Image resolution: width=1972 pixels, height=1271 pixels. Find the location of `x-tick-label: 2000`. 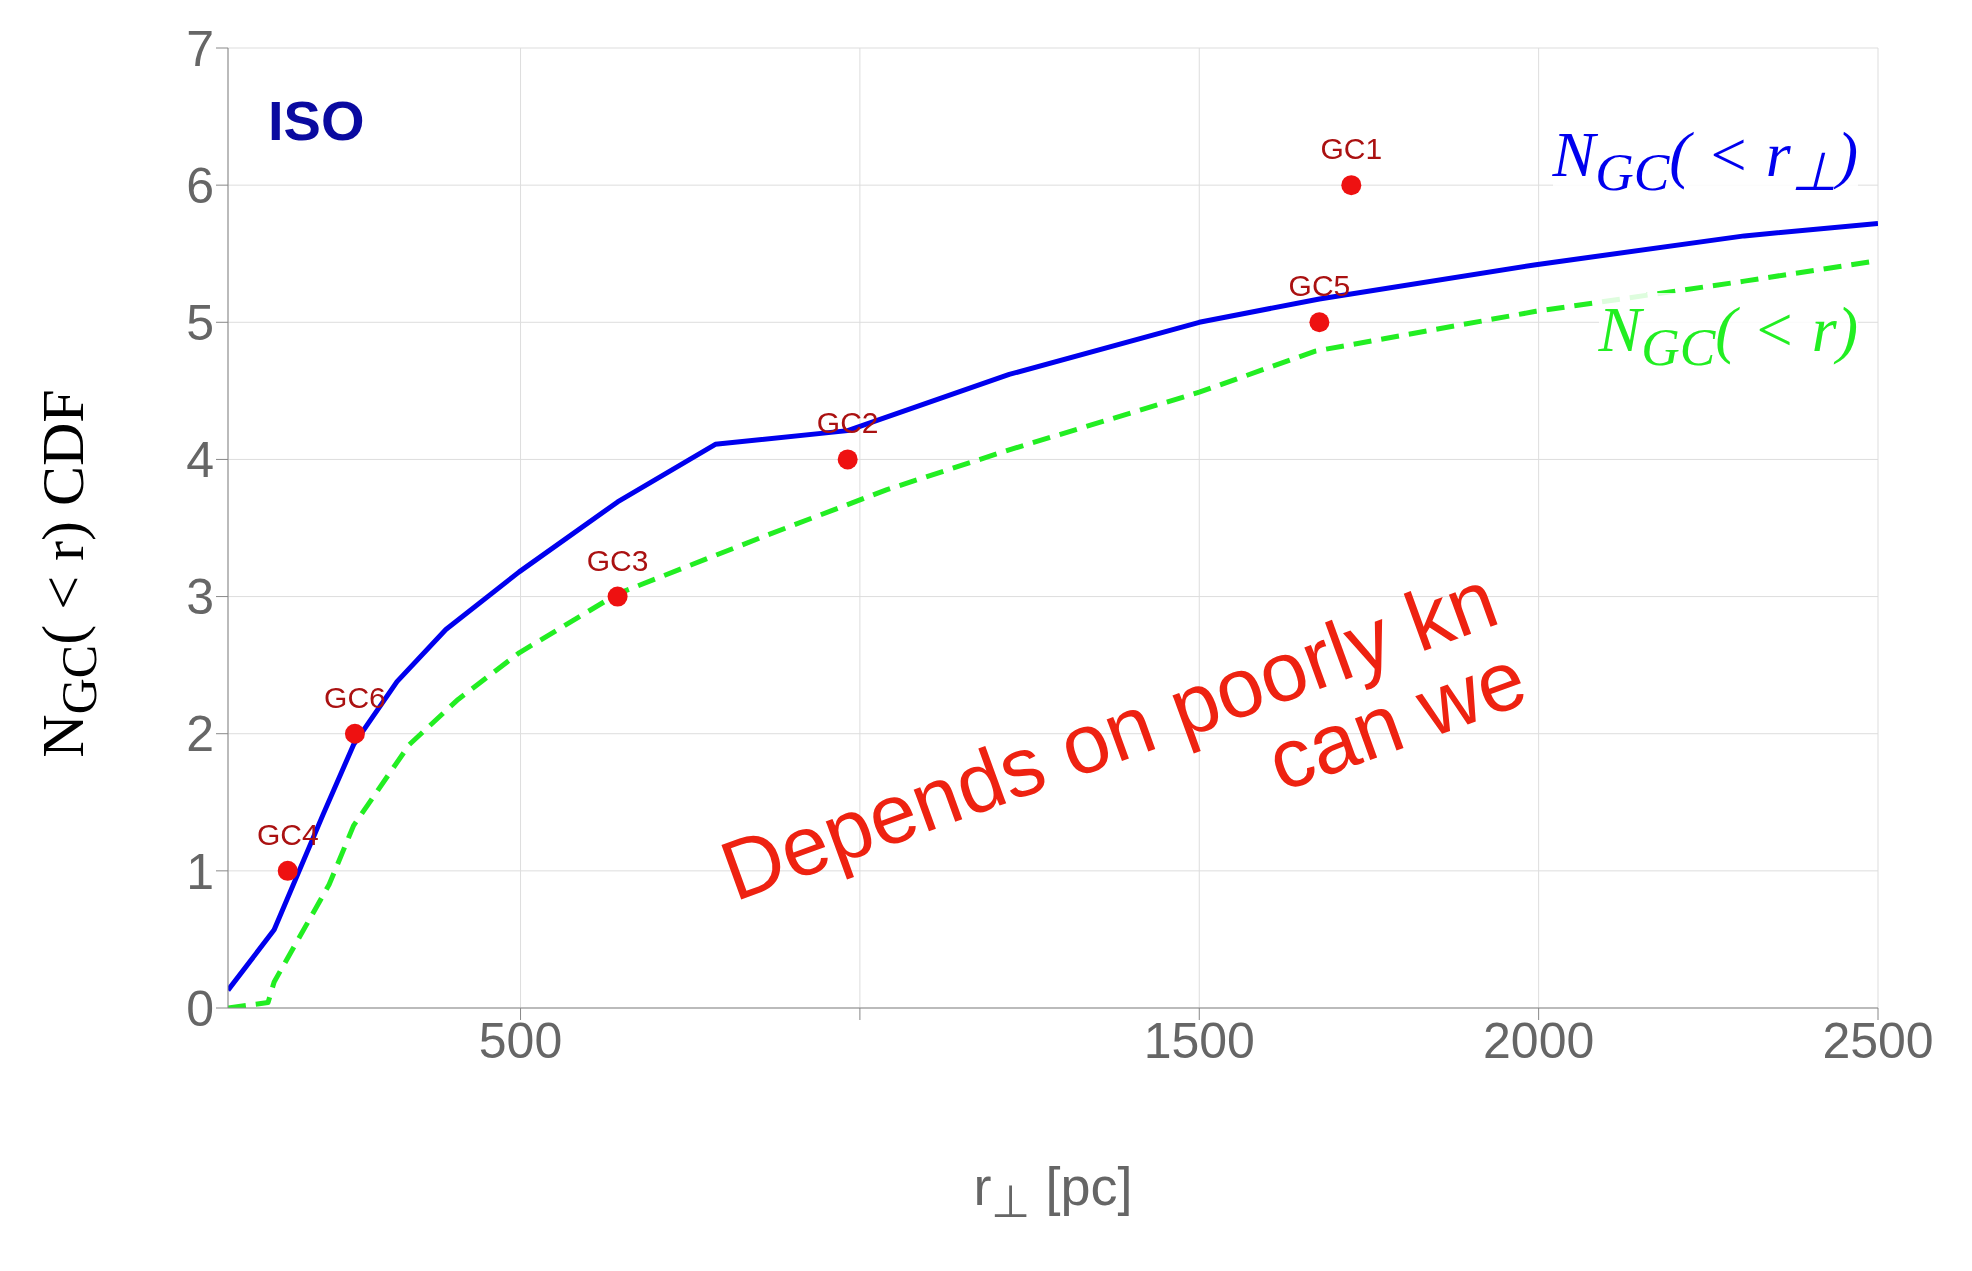

x-tick-label: 2000 is located at coordinates (1539, 1040).